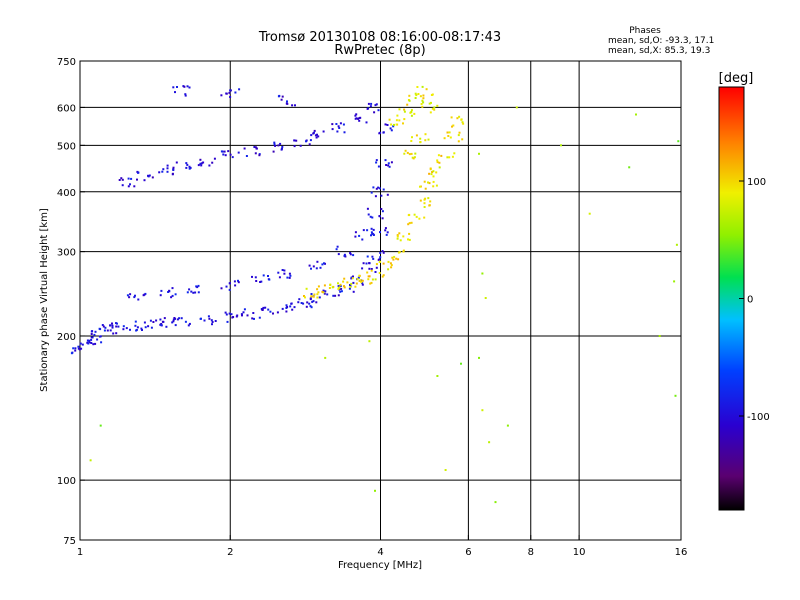 The width and height of the screenshot is (800, 600). I want to click on y-tick-label: 750, so click(66, 62).